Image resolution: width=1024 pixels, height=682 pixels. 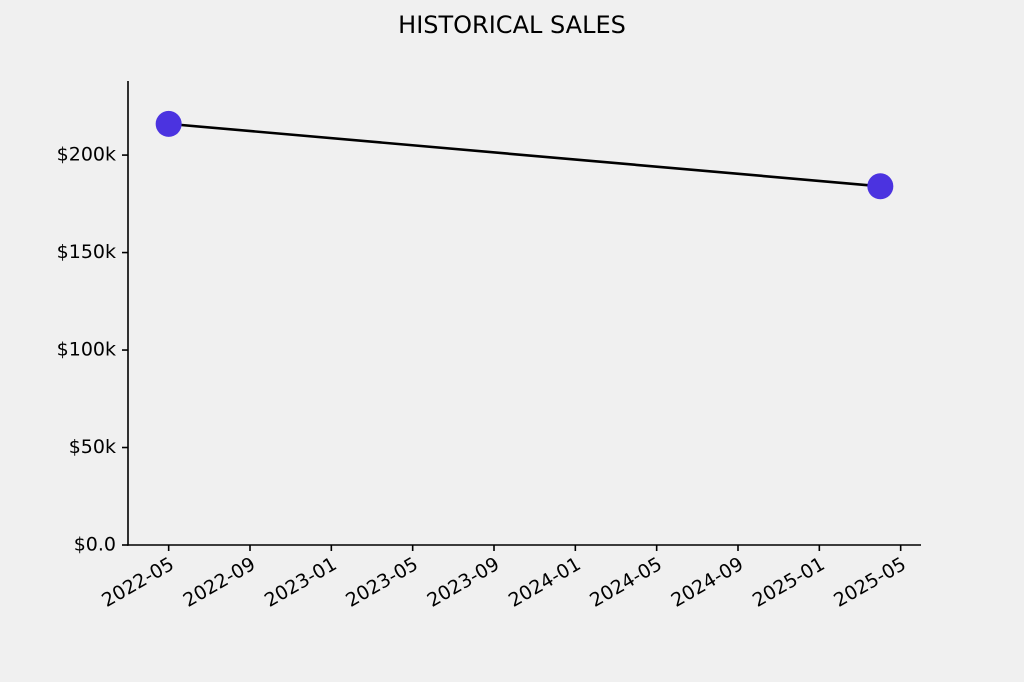 I want to click on line, so click(x=524, y=155).